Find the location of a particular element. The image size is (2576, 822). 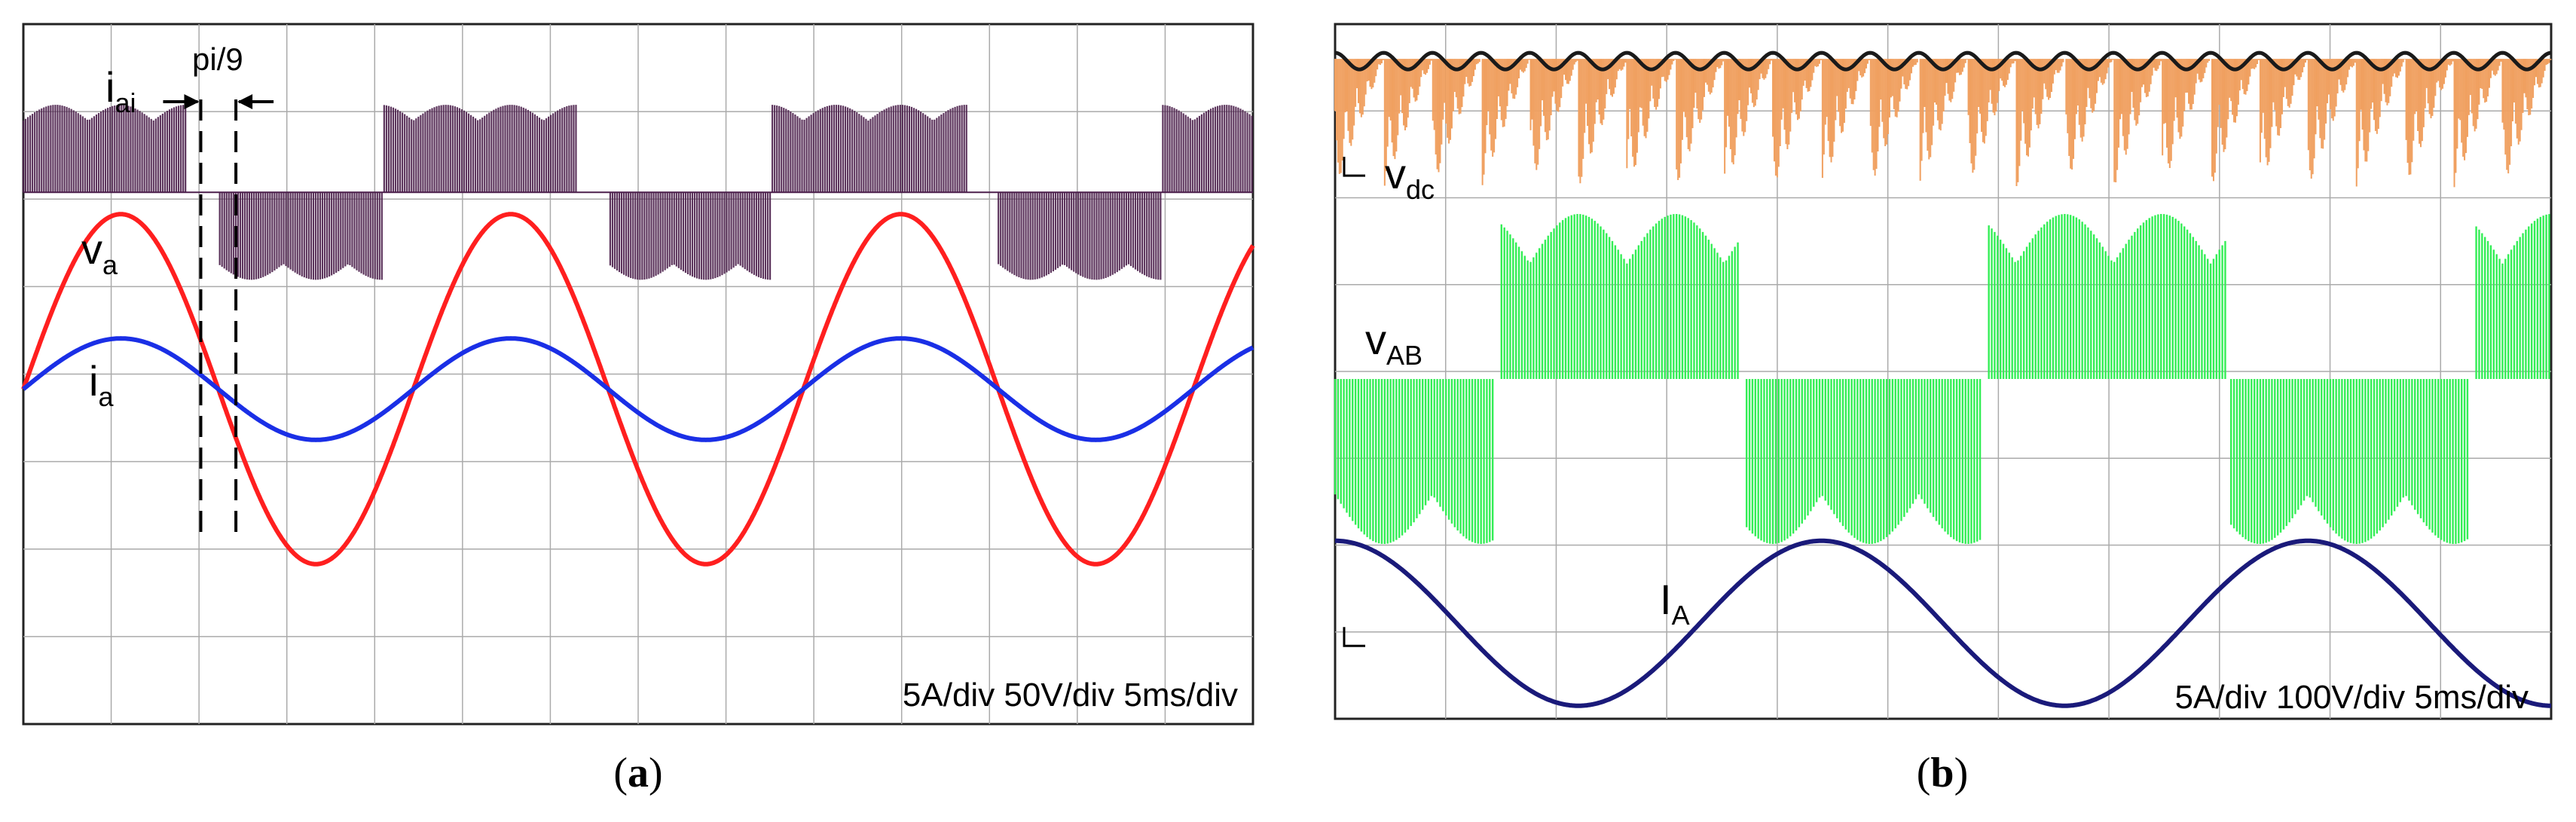

label-va: va is located at coordinates (99, 252).